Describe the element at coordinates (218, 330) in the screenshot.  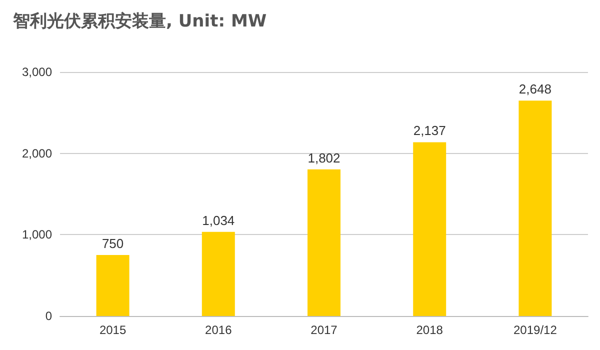
I see `x-tick-label: 2016` at that location.